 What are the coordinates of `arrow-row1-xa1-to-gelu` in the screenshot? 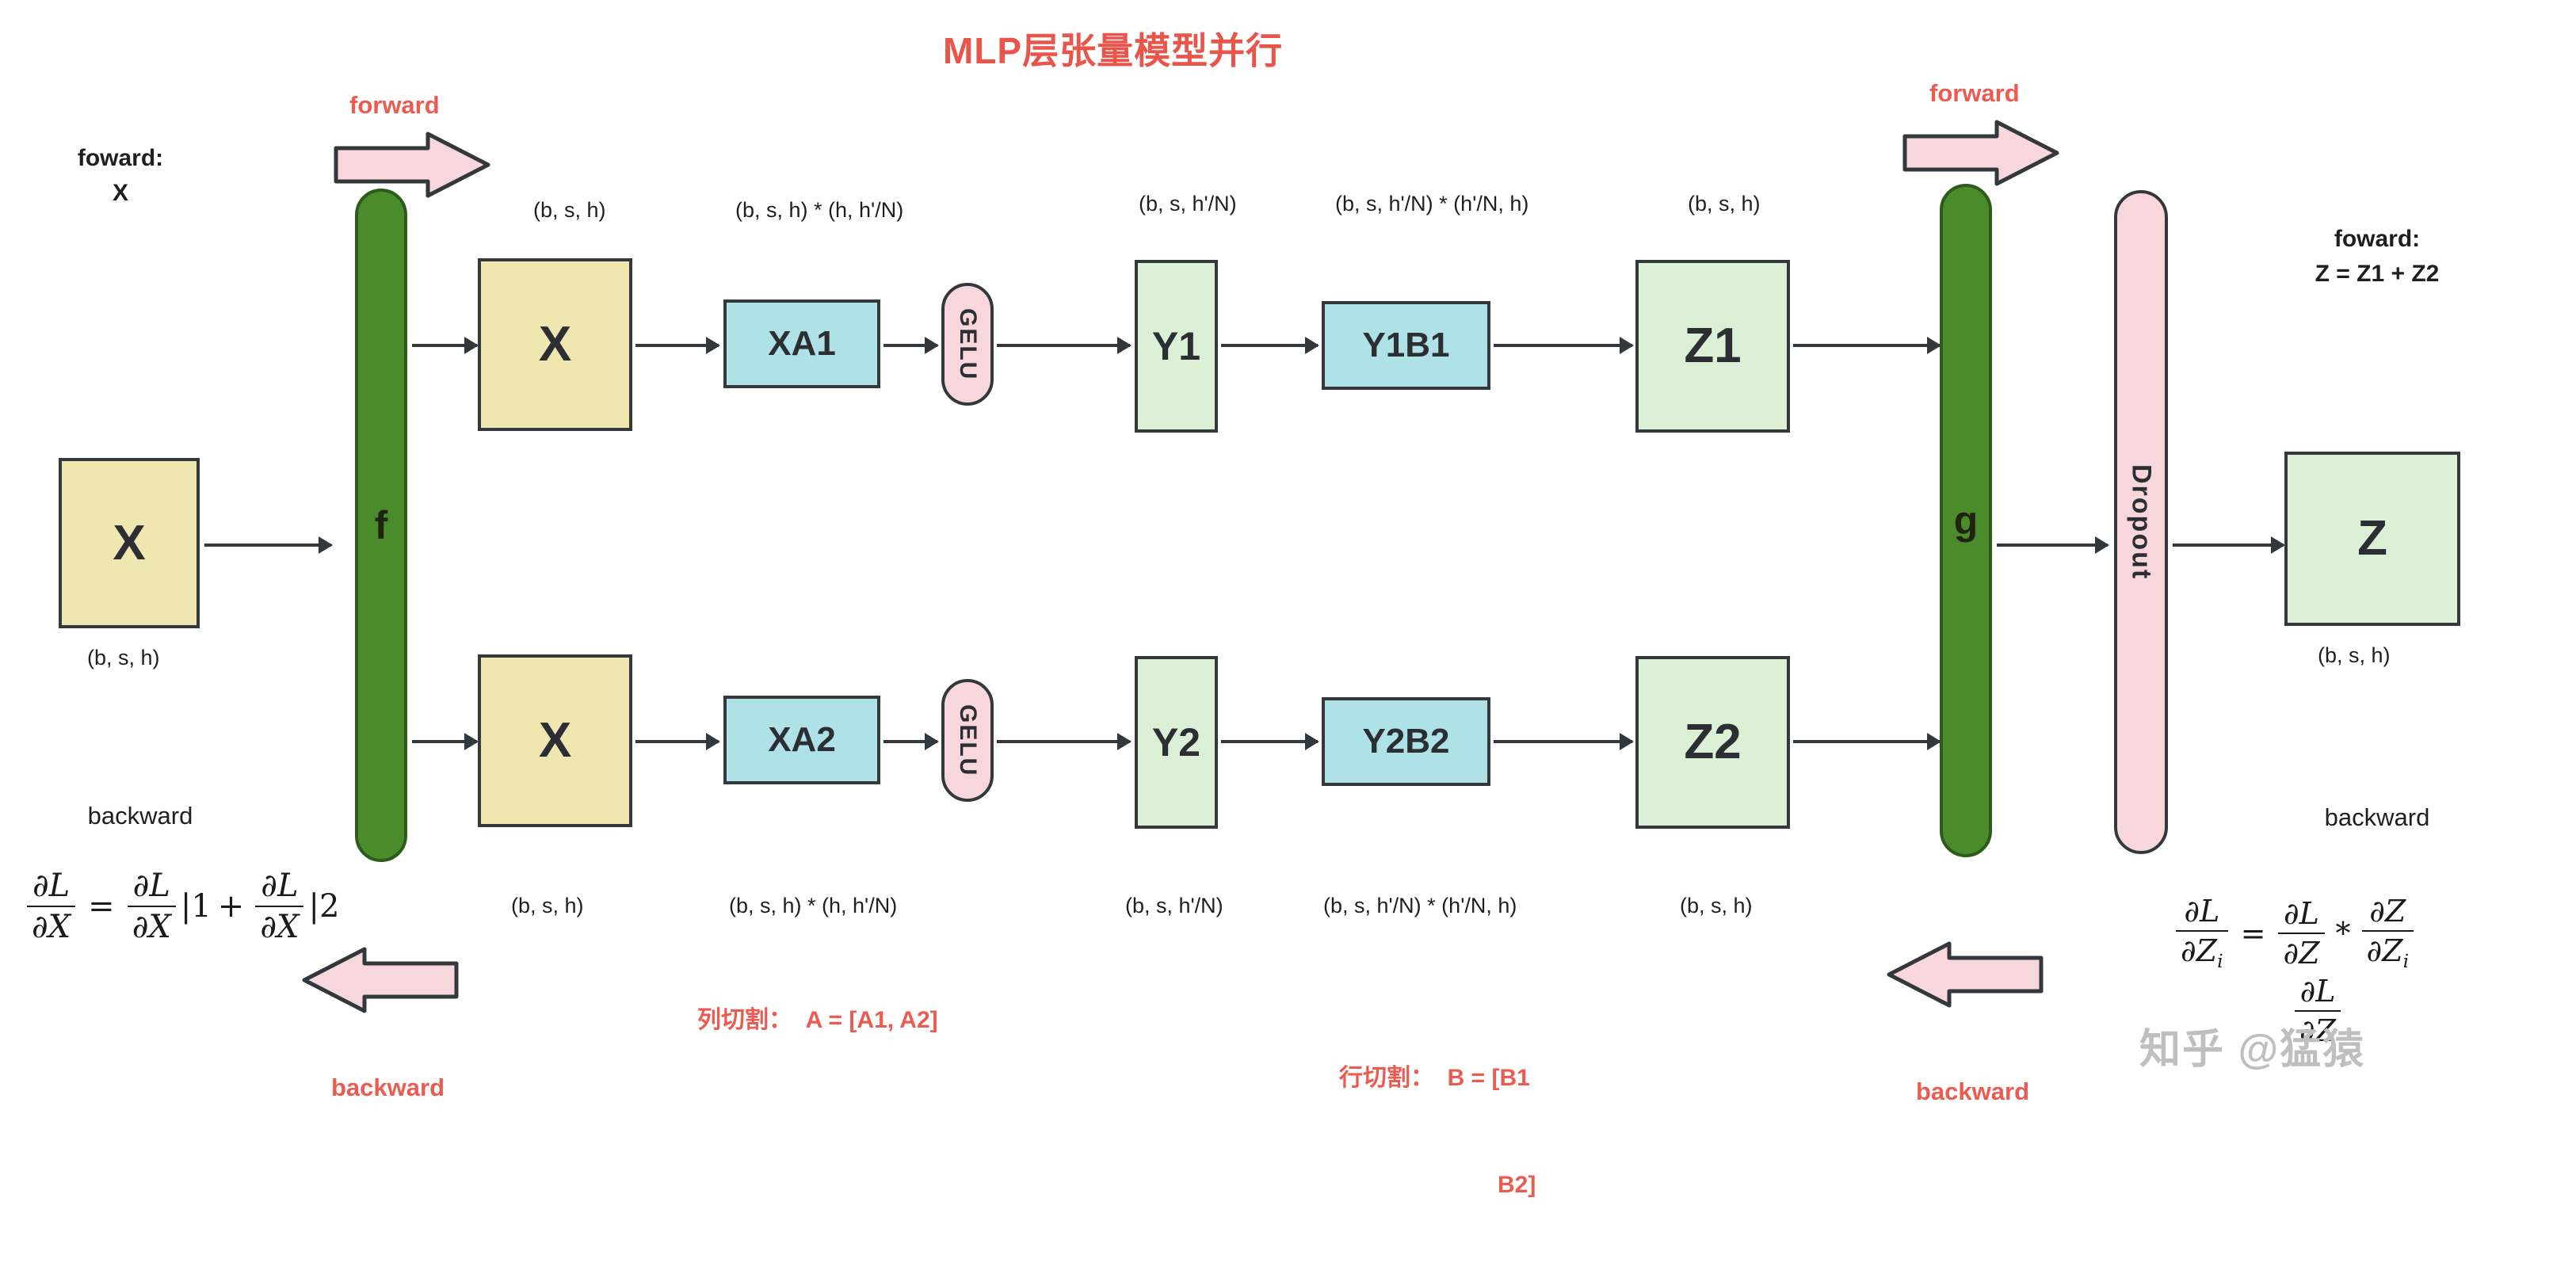 It's located at (910, 345).